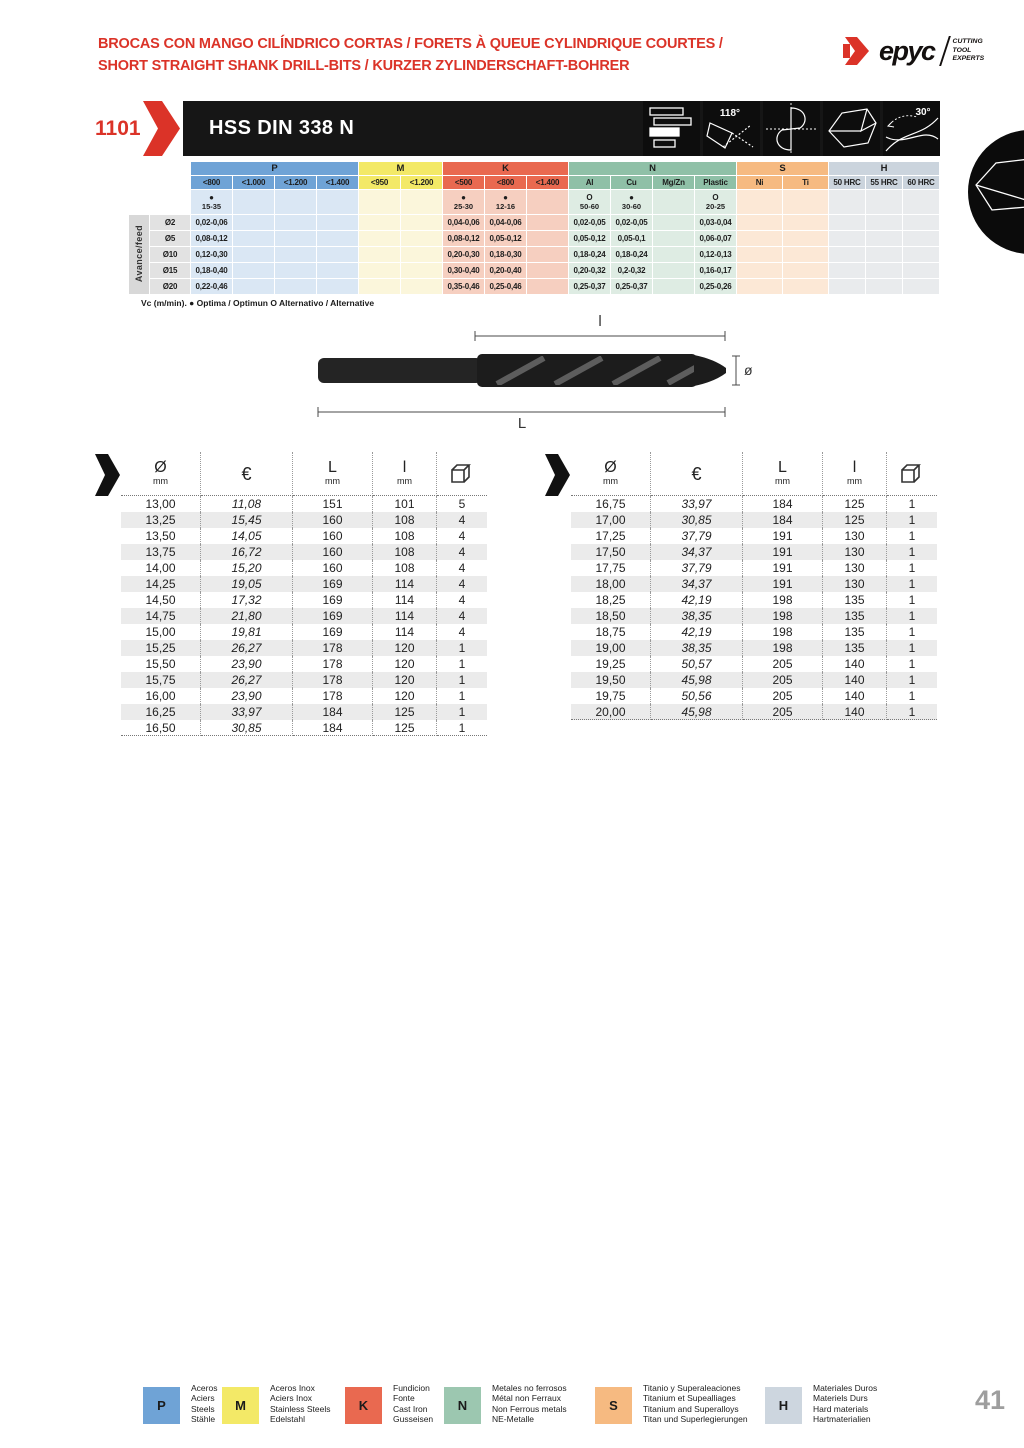 This screenshot has height=1448, width=1024. What do you see at coordinates (247, 568) in the screenshot?
I see `price-cell: 15,20` at bounding box center [247, 568].